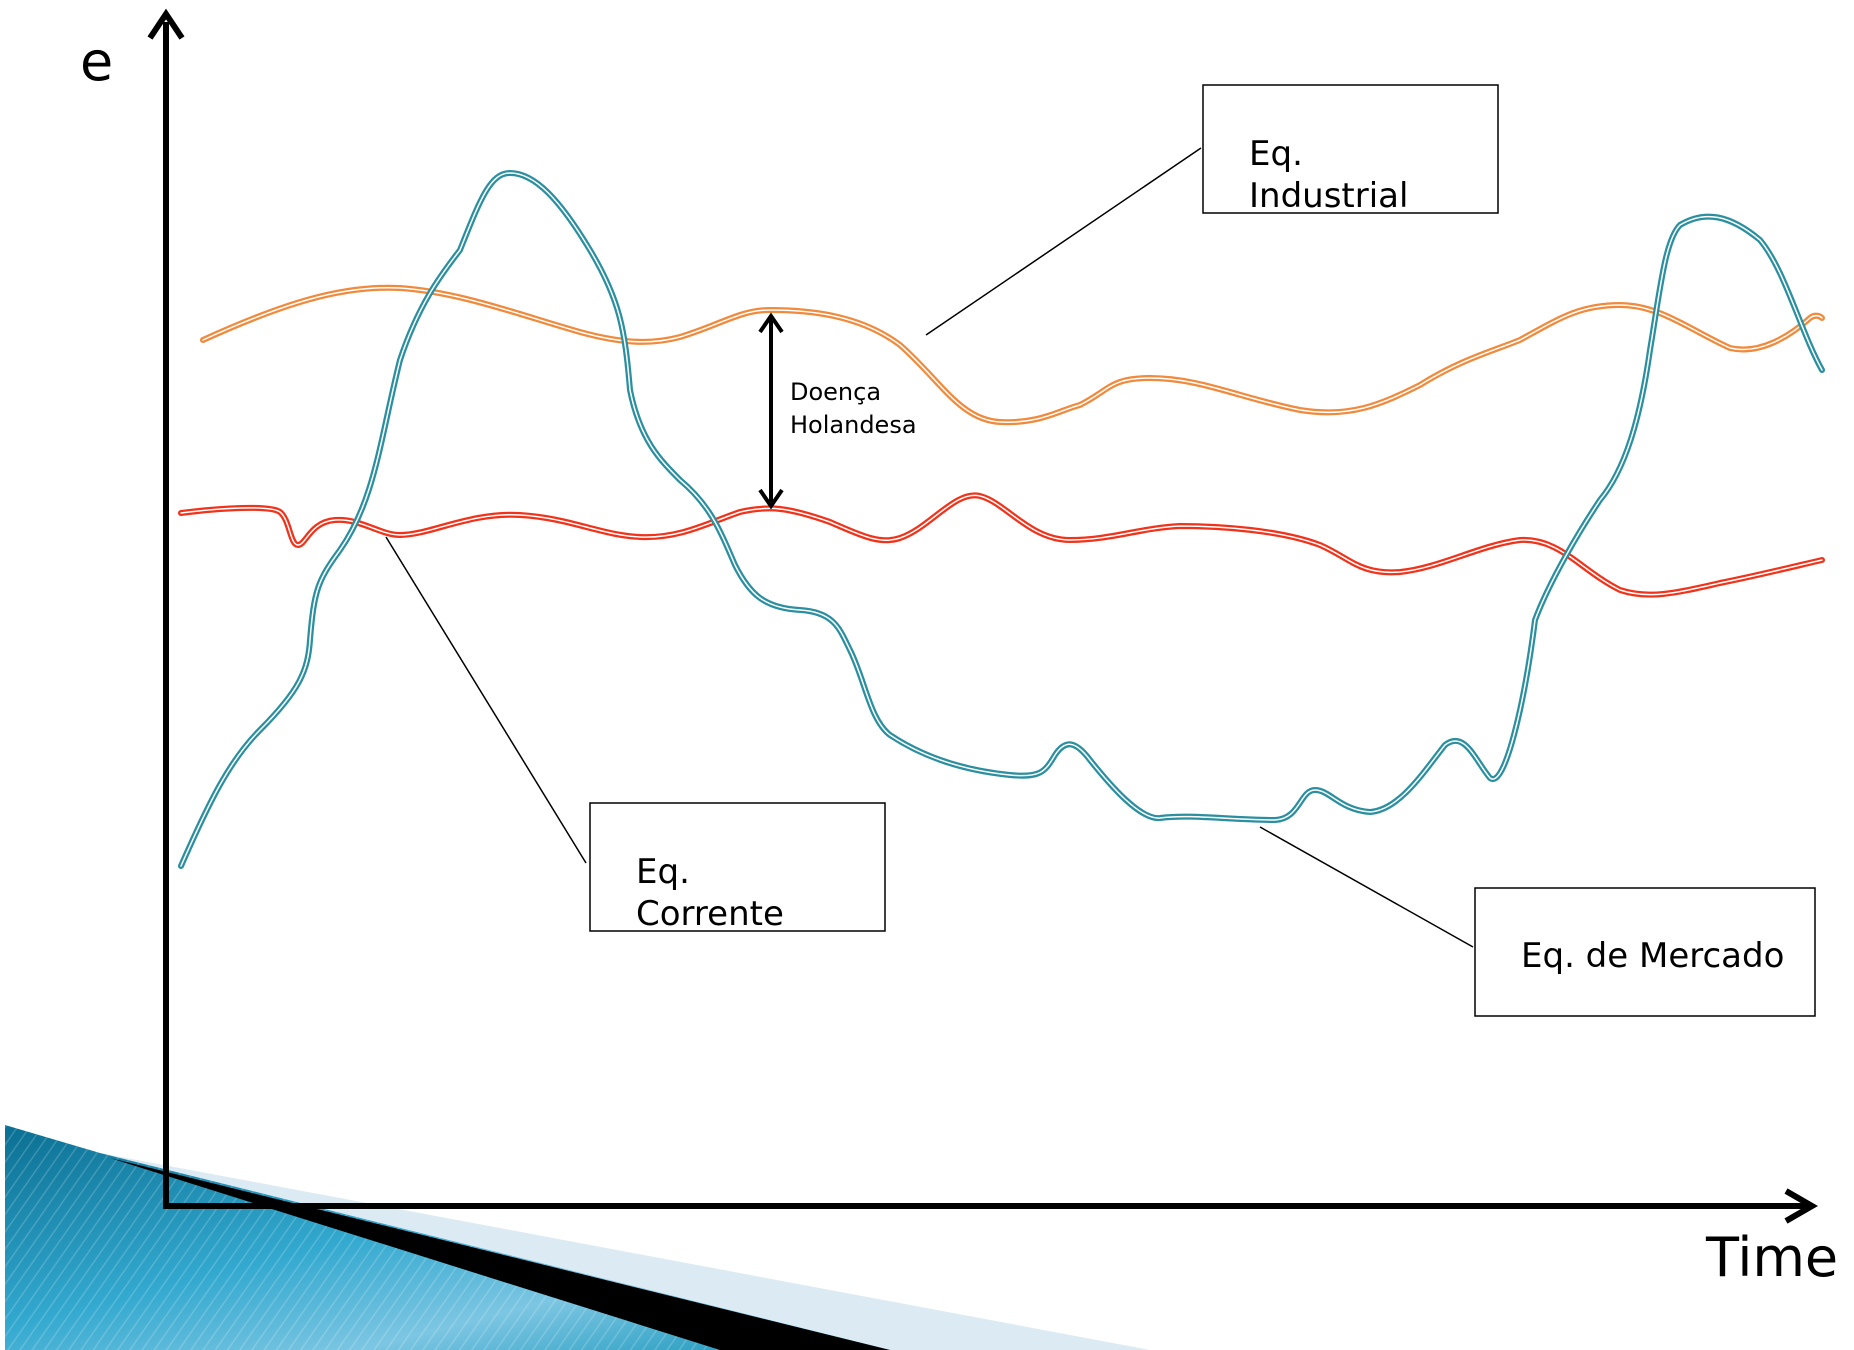 The height and width of the screenshot is (1350, 1854). I want to click on y-axis-label: e, so click(96, 61).